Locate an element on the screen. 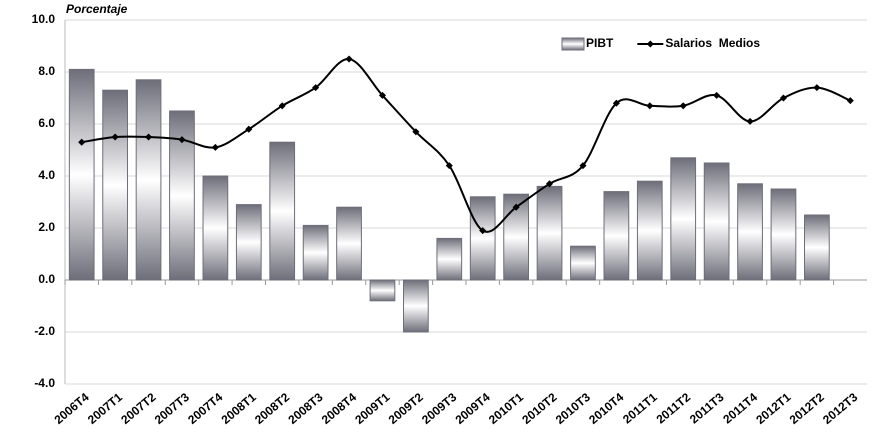  legend-swatch is located at coordinates (573, 44).